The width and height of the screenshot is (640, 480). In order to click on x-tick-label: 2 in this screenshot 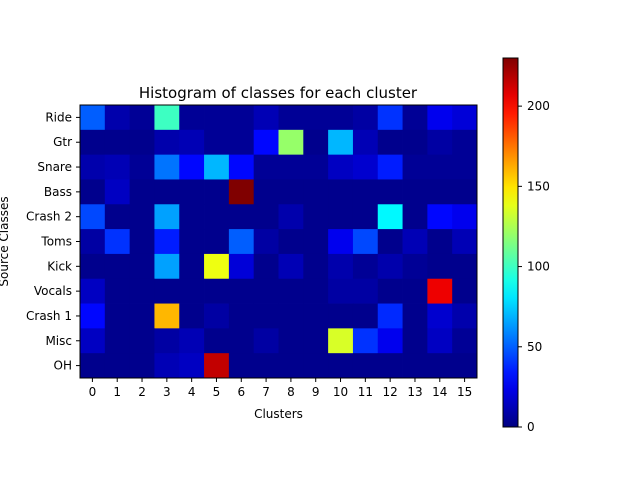, I will do `click(142, 392)`.